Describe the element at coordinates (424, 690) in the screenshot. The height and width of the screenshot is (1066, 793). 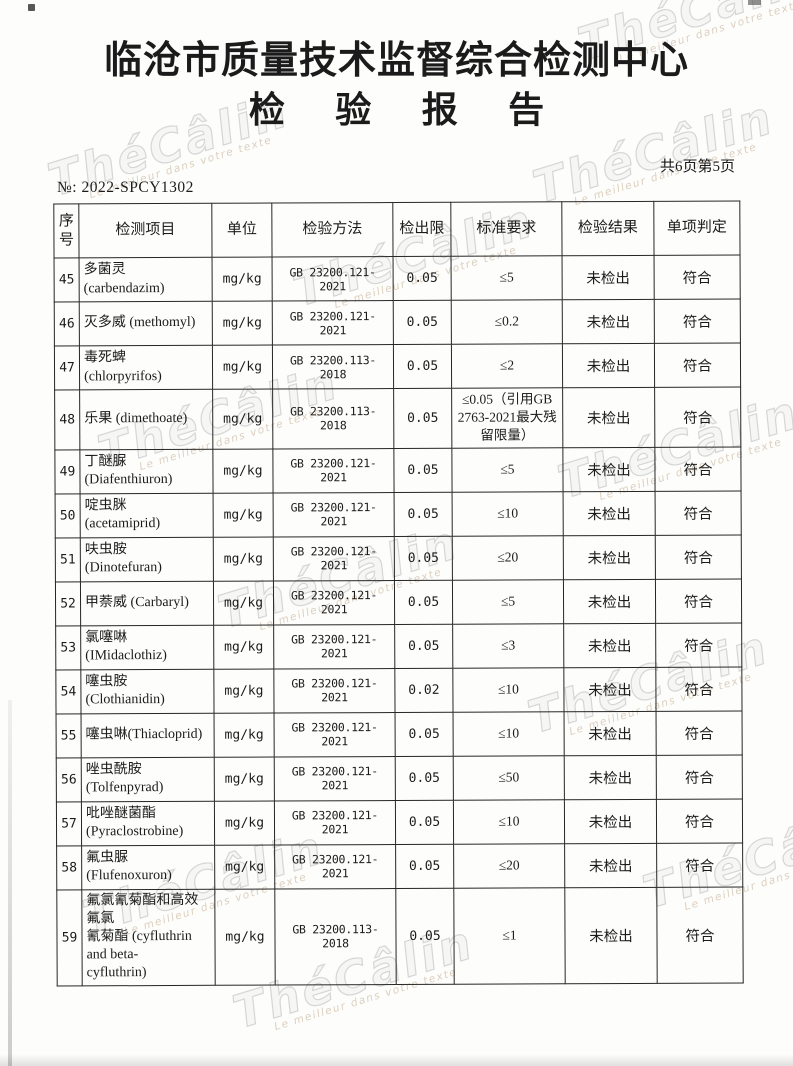
I see `row-detection-limit: 0.02` at that location.